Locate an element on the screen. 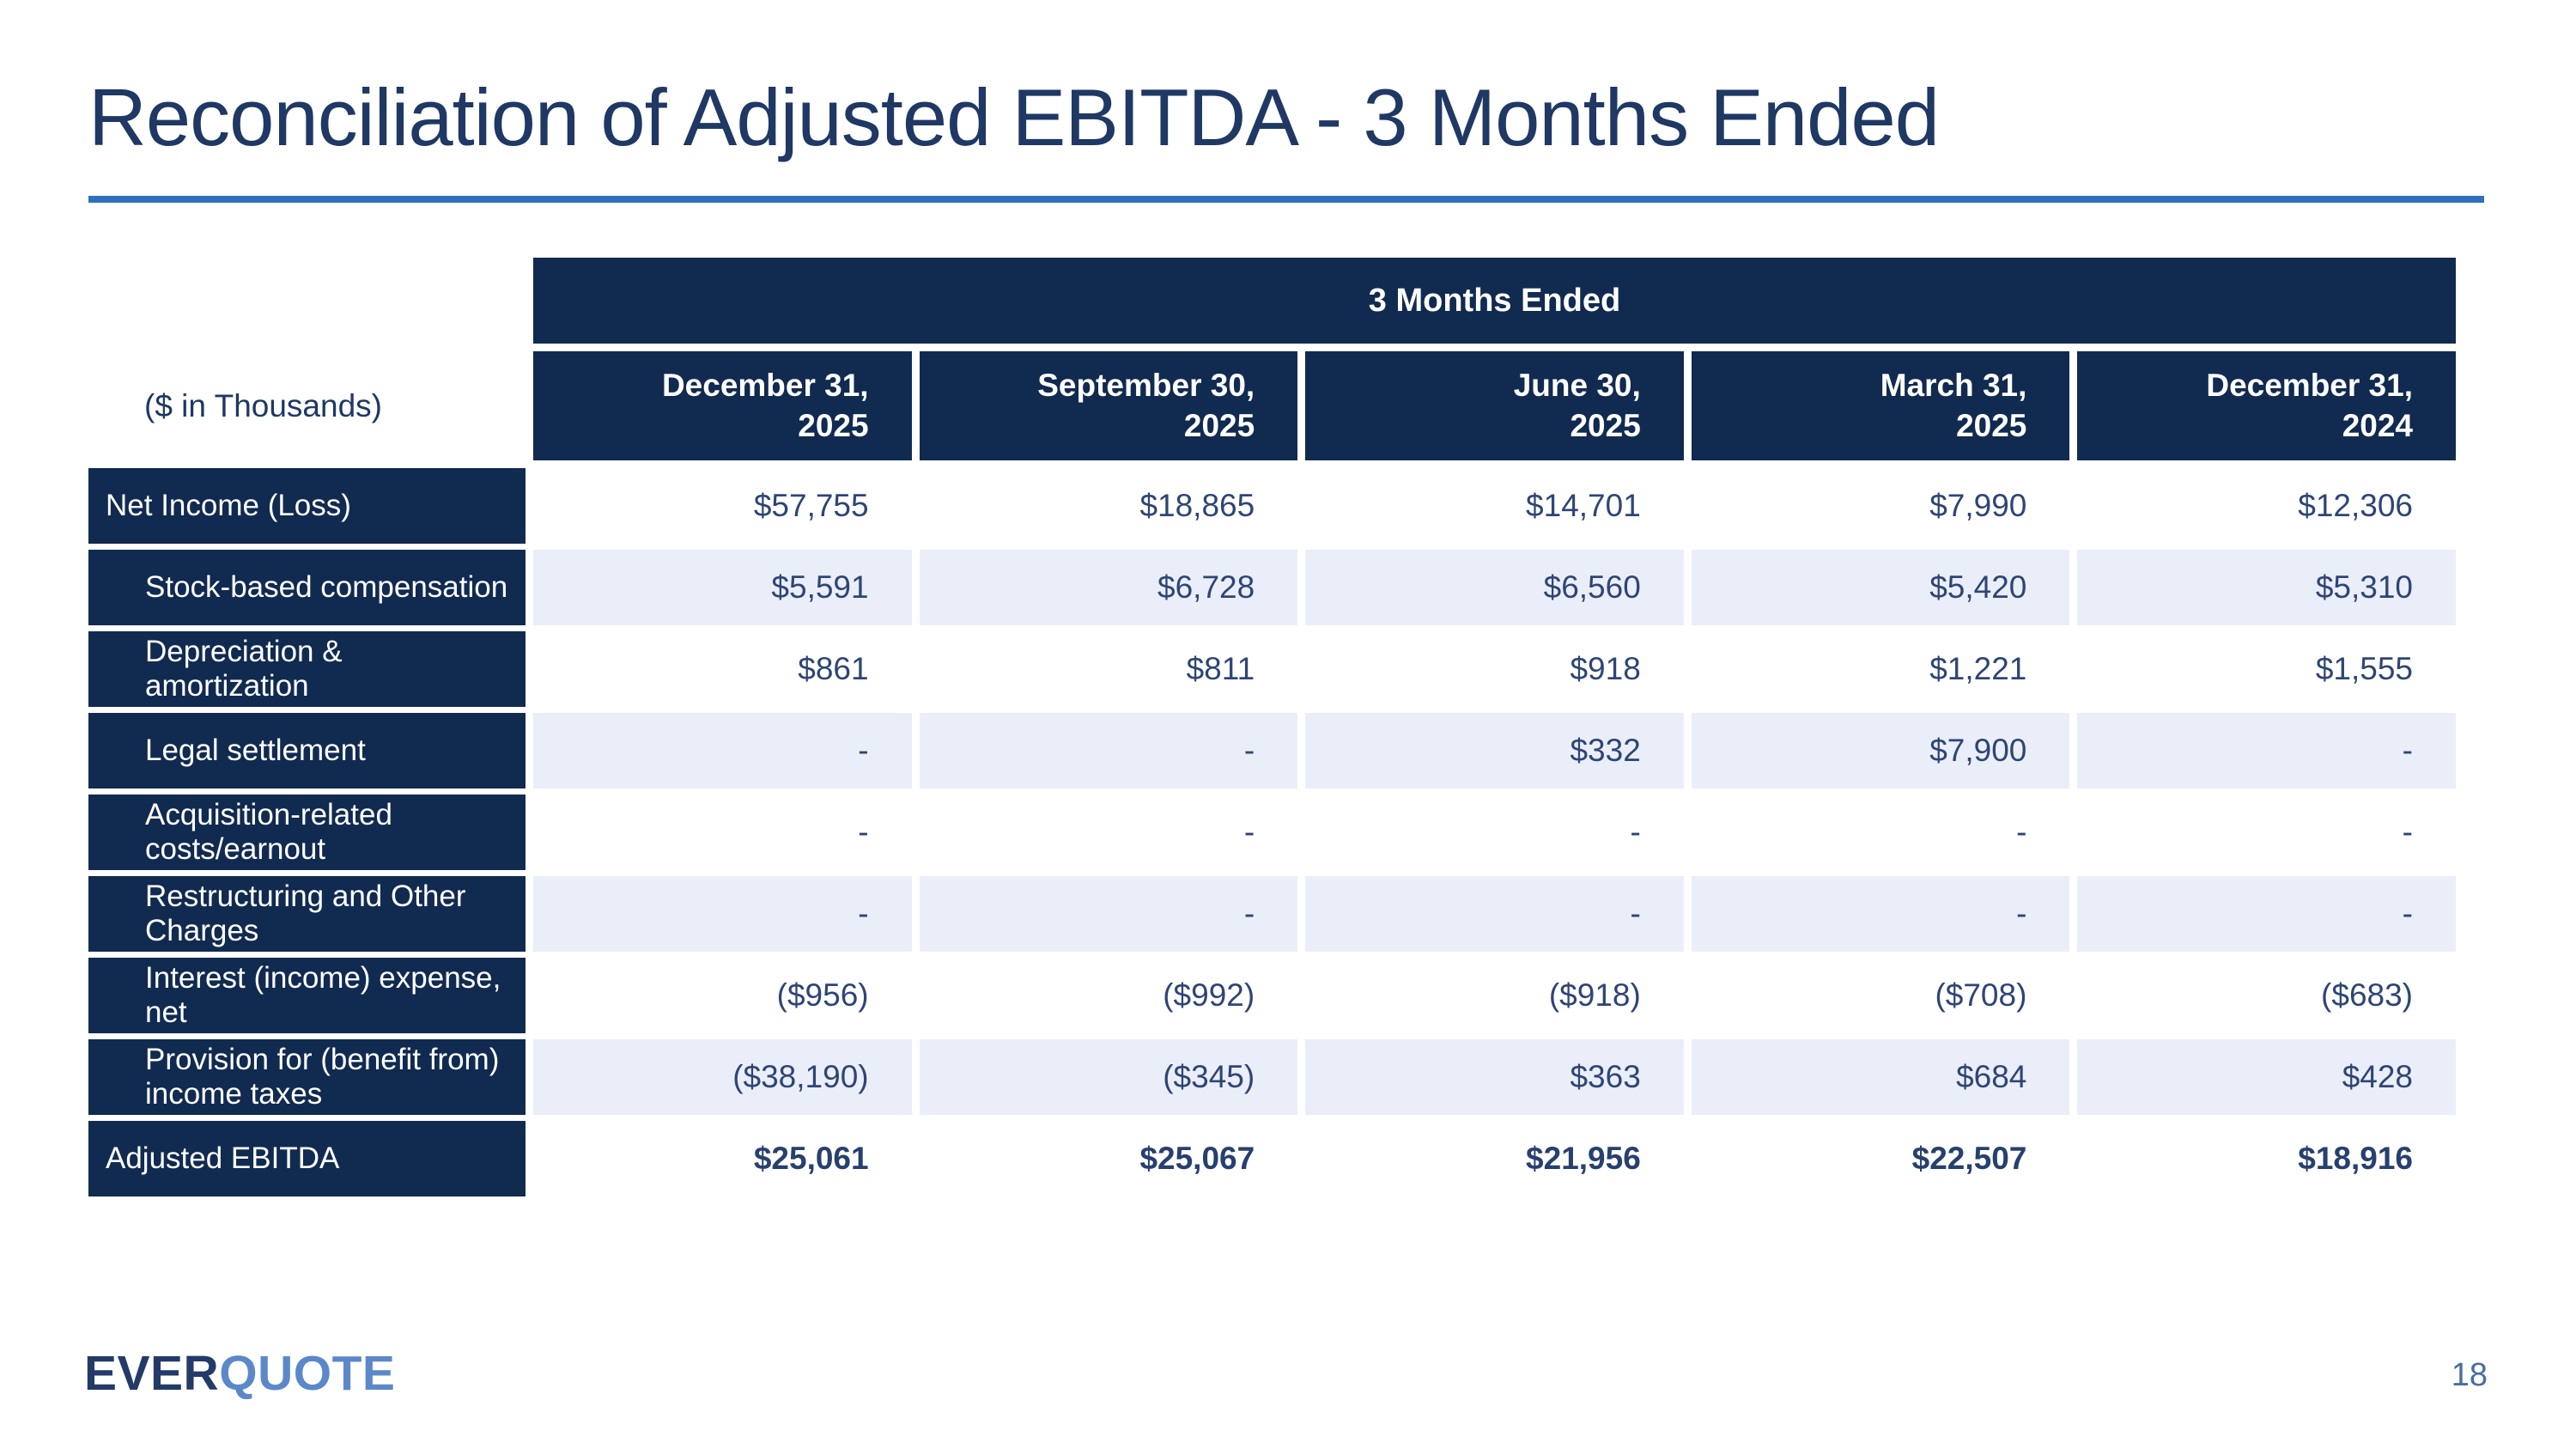  cell-value: $684 is located at coordinates (1880, 1077).